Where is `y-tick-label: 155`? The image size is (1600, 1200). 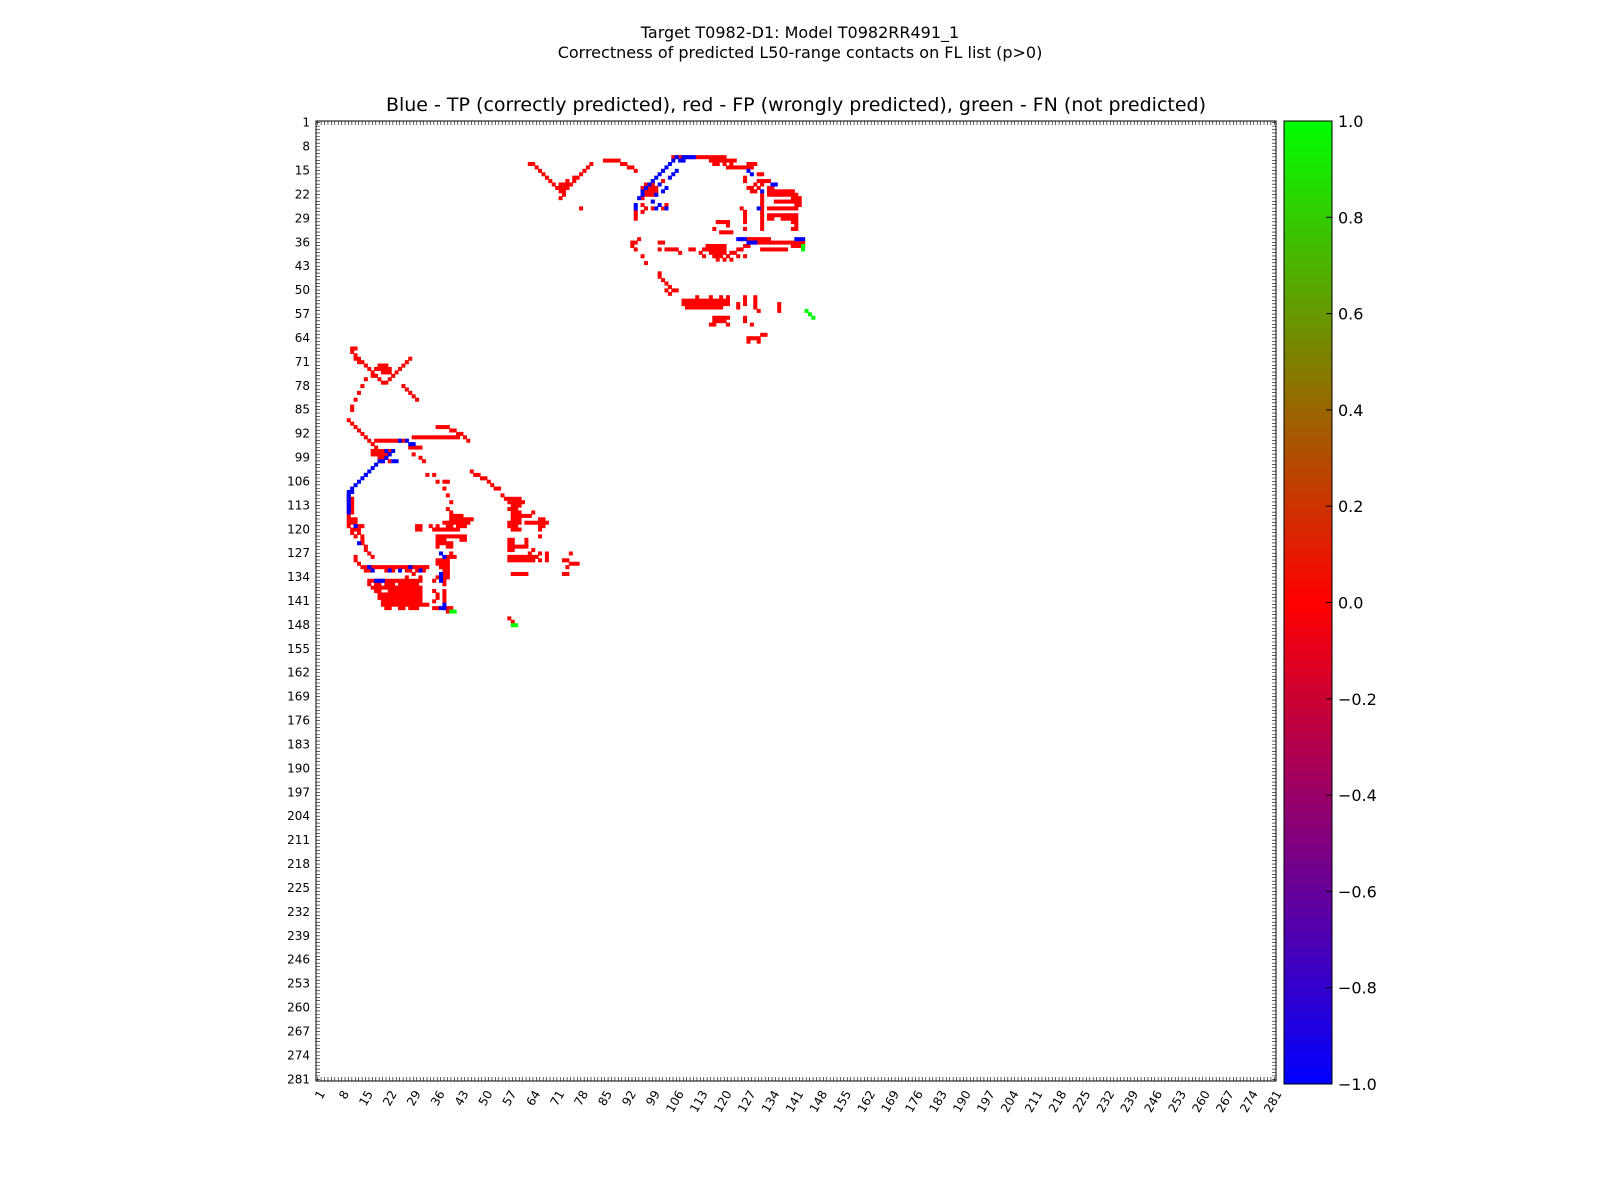
y-tick-label: 155 is located at coordinates (298, 649).